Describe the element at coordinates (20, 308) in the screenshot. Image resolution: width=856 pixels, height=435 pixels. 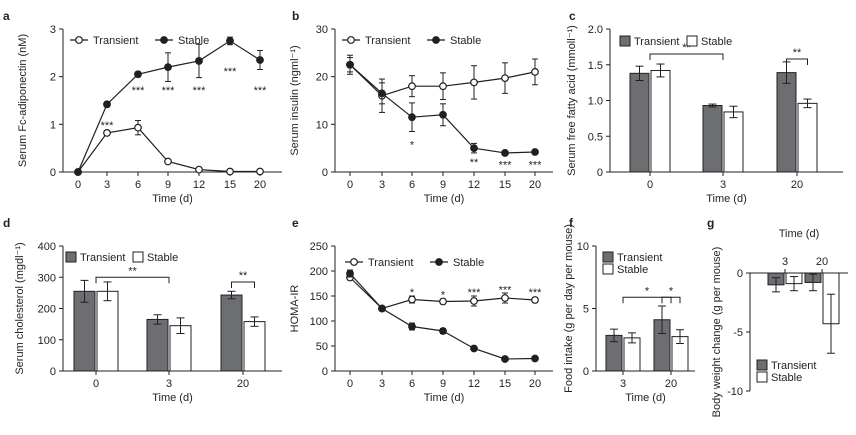
I see `y-axis-label: Serum cholesterol (mgdl⁻¹)` at that location.